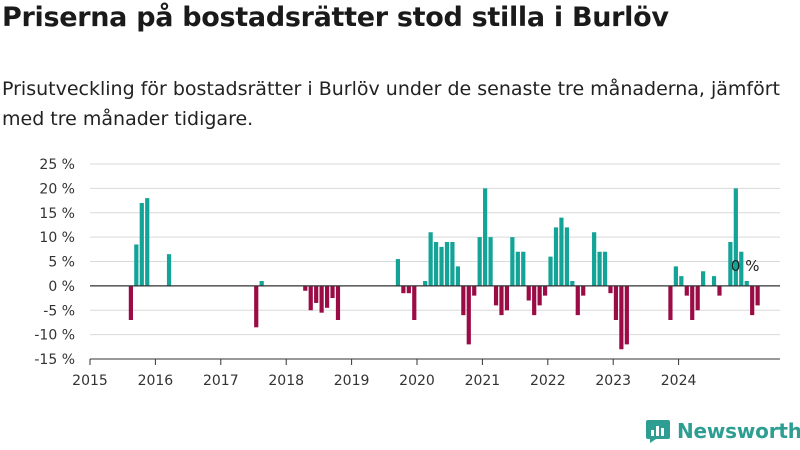  I want to click on y-tick-label: 20 %, so click(57, 189).